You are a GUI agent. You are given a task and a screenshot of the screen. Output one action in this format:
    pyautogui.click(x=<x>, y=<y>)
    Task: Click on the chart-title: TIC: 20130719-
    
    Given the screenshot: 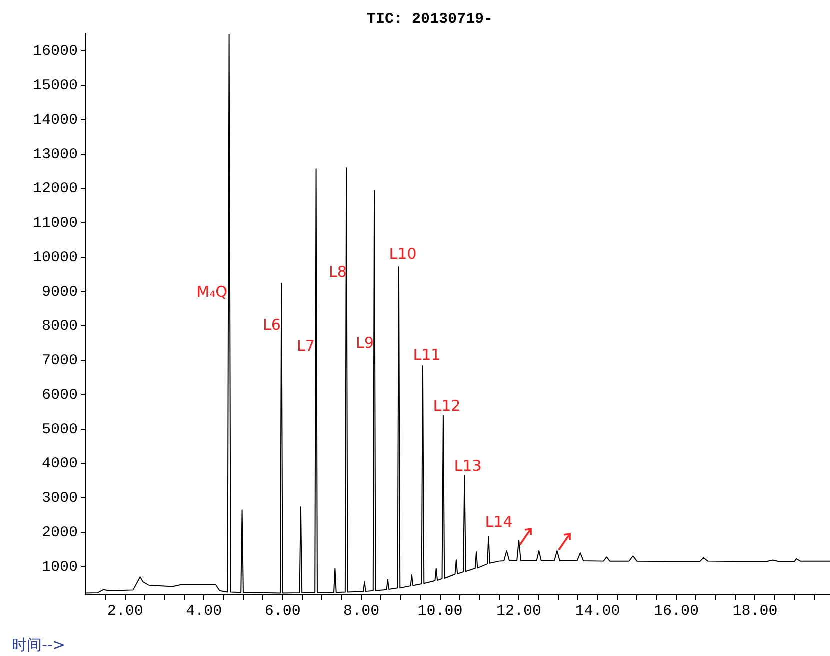 What is the action you would take?
    pyautogui.click(x=430, y=19)
    